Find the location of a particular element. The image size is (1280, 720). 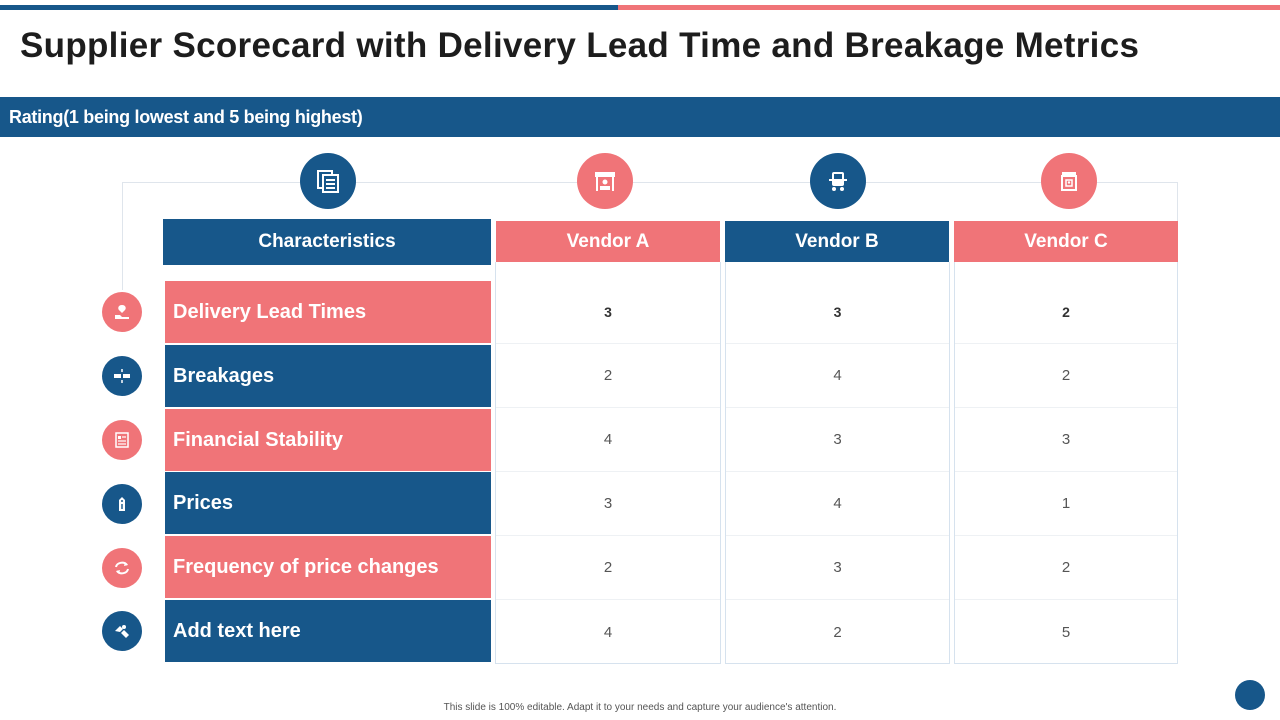

header-vendor-c: Vendor C is located at coordinates (1066, 242).